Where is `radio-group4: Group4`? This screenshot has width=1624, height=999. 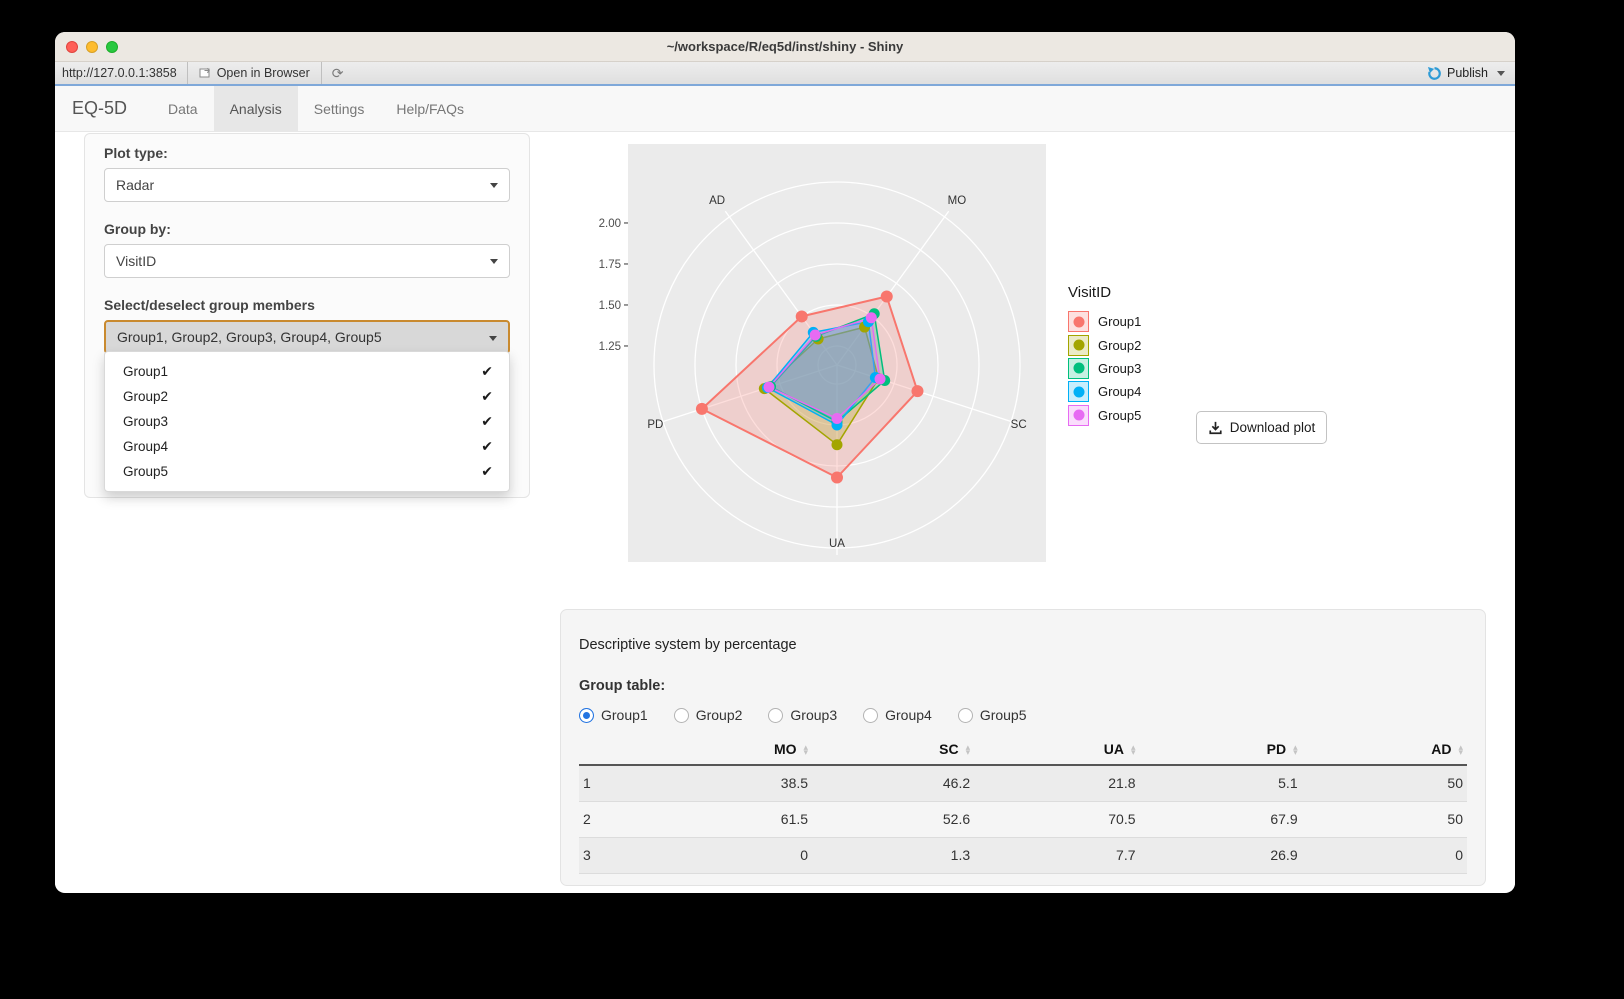
radio-group4: Group4 is located at coordinates (897, 715).